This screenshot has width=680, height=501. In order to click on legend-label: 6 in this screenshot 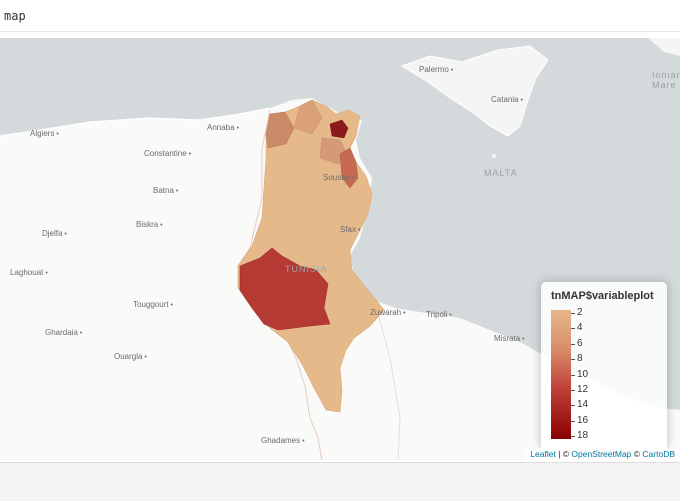, I will do `click(580, 343)`.